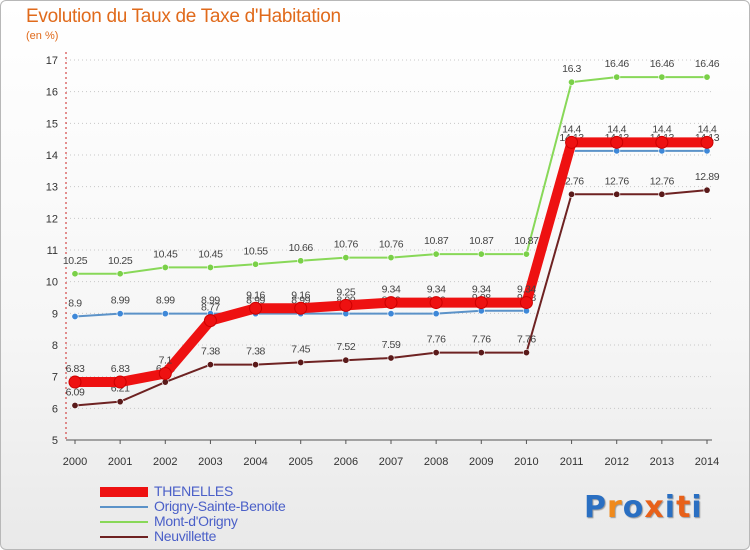 This screenshot has height=550, width=750. Describe the element at coordinates (75, 304) in the screenshot. I see `data-label-origny-sainte-benoite: 8.9` at that location.